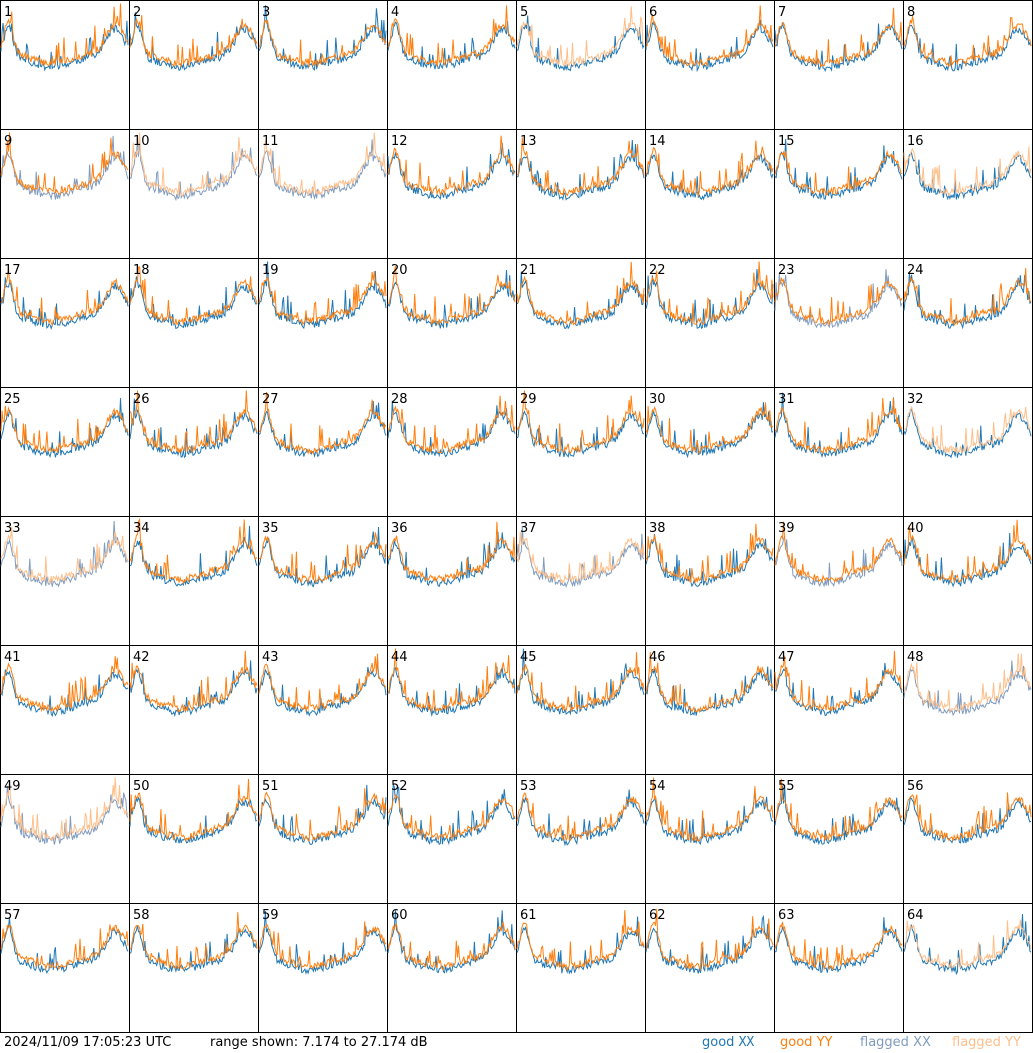 This screenshot has height=1053, width=1033. I want to click on spectrum-panel: 20, so click(452, 323).